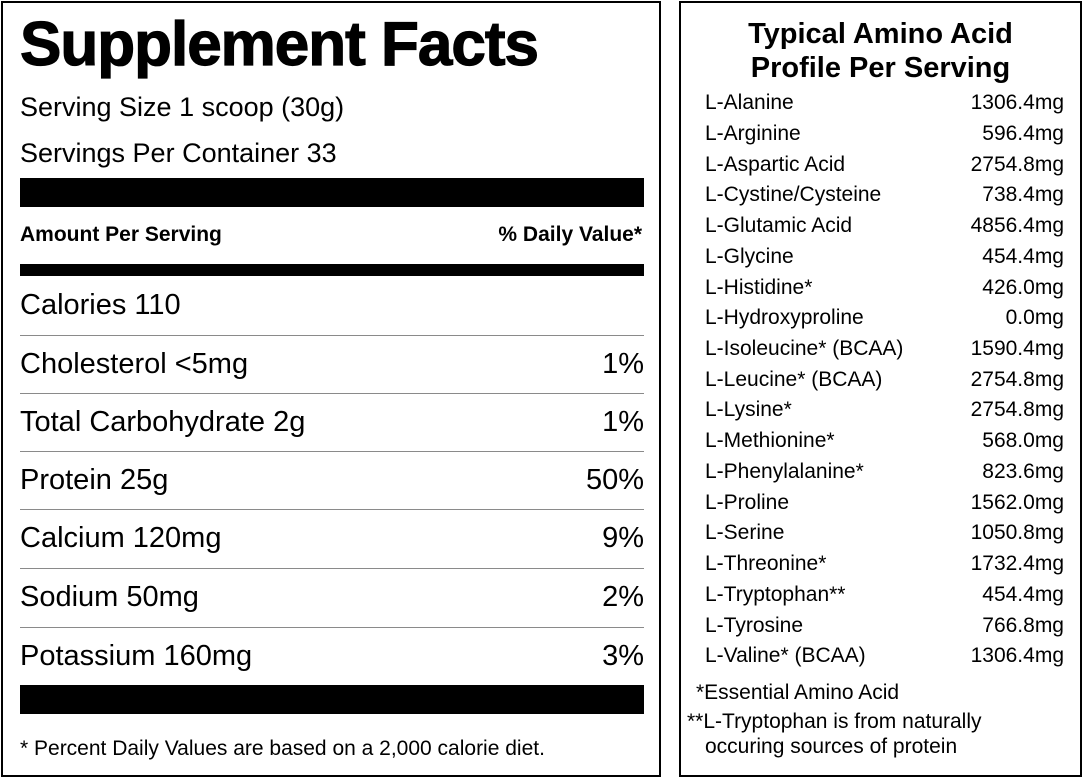 The height and width of the screenshot is (778, 1083). Describe the element at coordinates (880, 34) in the screenshot. I see `amino-title-line1: Typical Amino Acid` at that location.